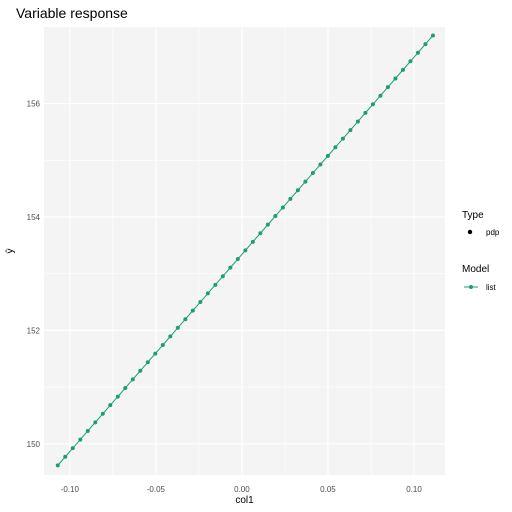 The width and height of the screenshot is (512, 512). Describe the element at coordinates (70, 489) in the screenshot. I see `x-tick-label: -0.10` at that location.